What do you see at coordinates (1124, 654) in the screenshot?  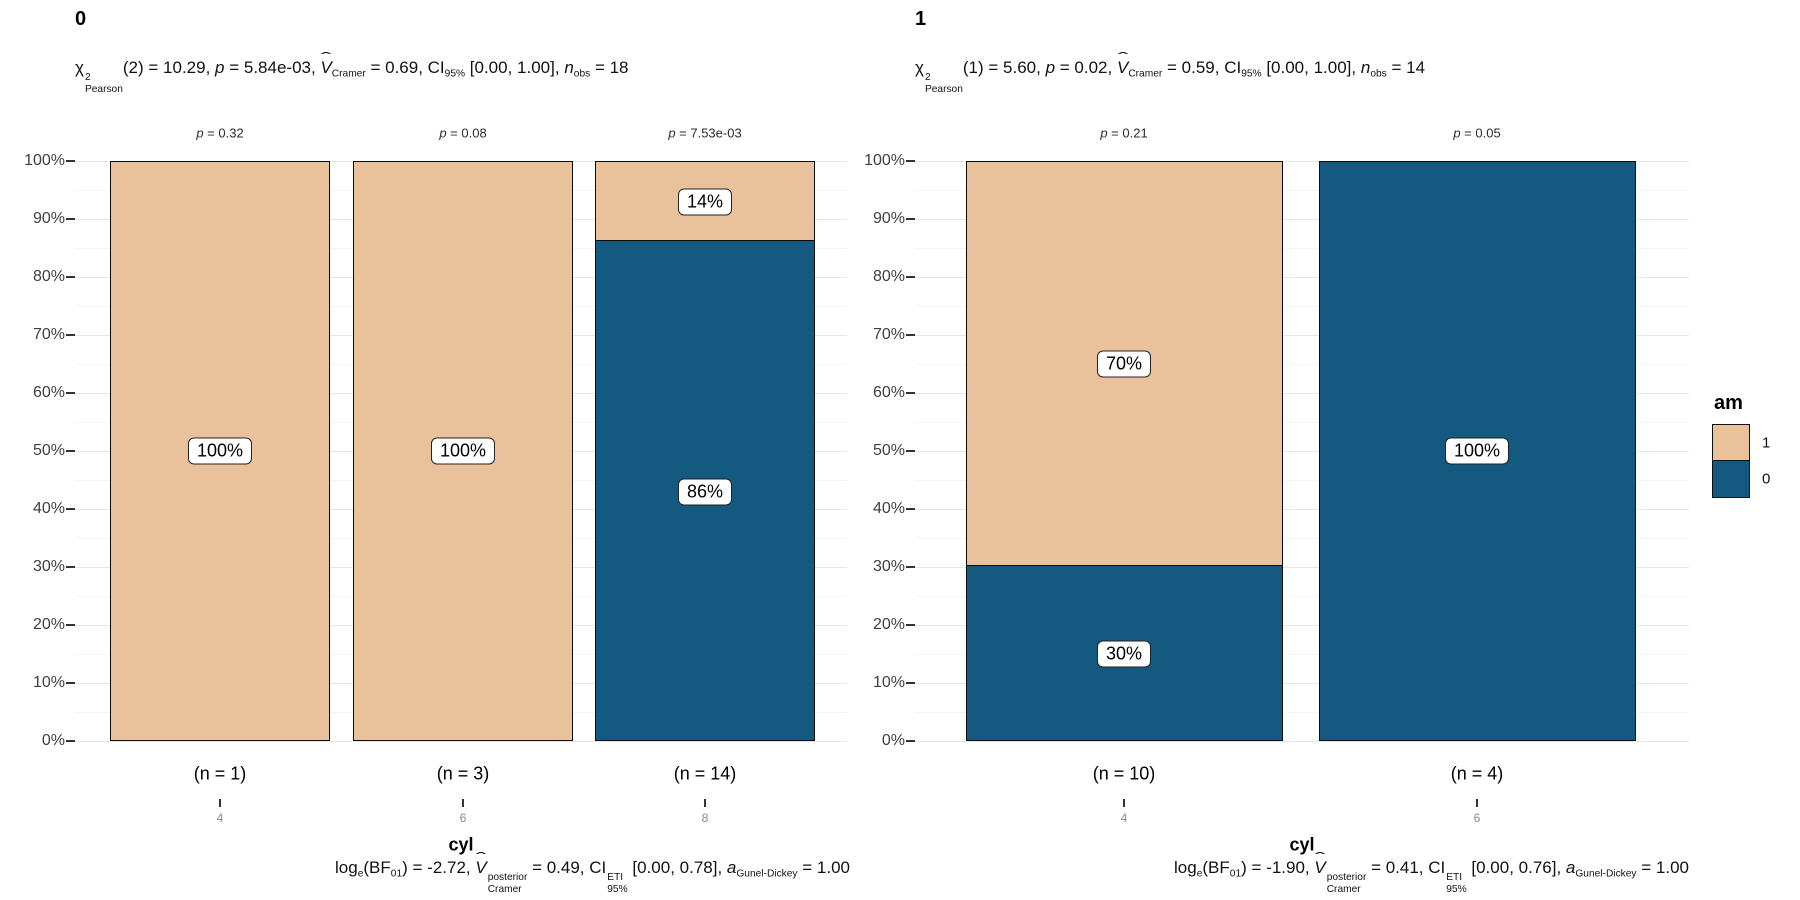 I see `bar-percent-label: 30%` at bounding box center [1124, 654].